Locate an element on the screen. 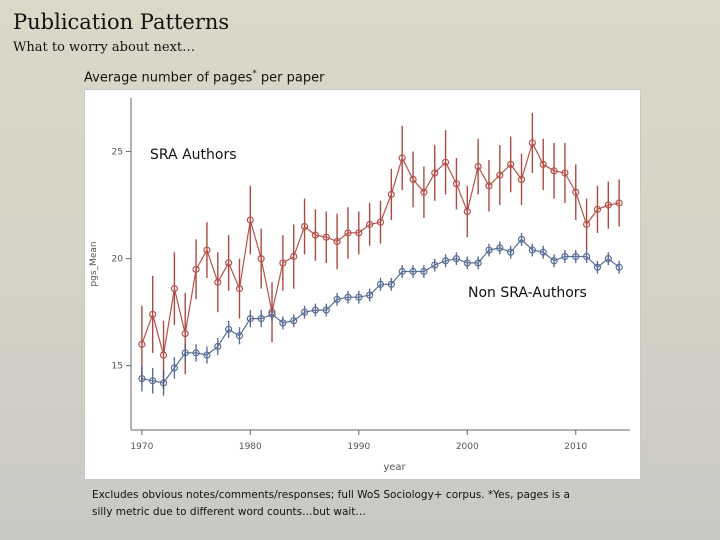 Image resolution: width=720 pixels, height=540 pixels. chart-heading: Average number of pages* per paper is located at coordinates (204, 77).